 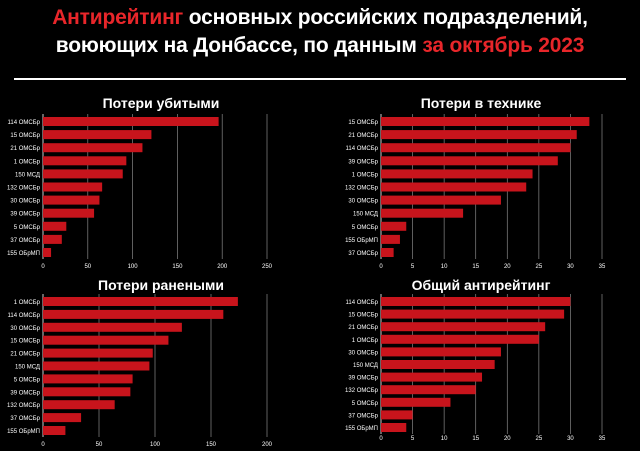 I want to click on wounded-category-label: 37 ОМСБр, so click(x=25, y=419).